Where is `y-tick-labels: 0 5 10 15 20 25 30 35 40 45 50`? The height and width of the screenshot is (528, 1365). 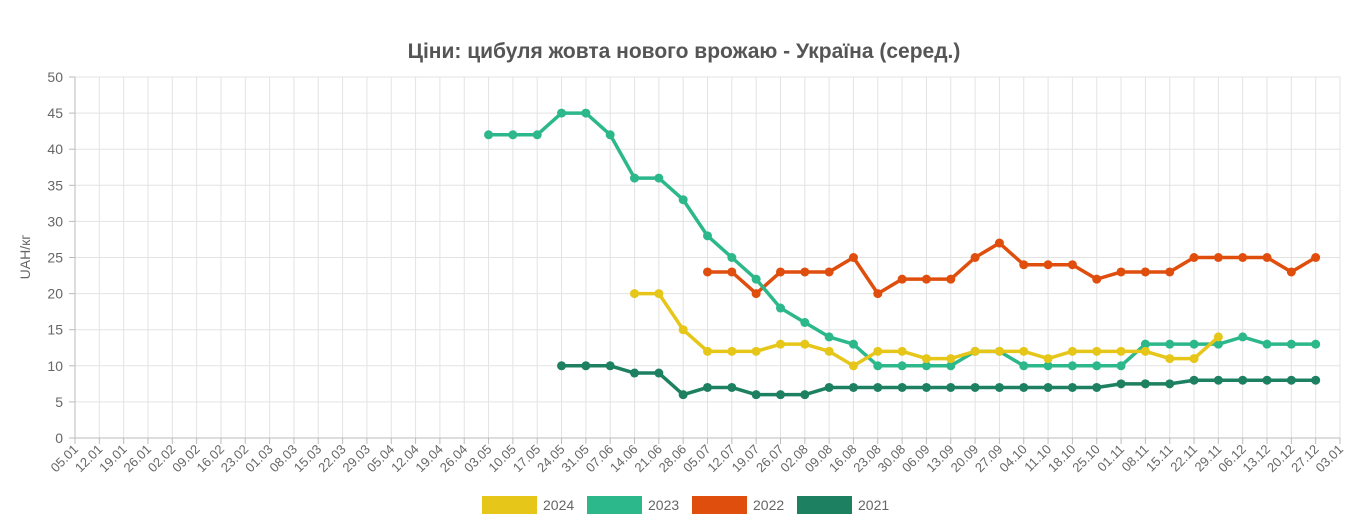 y-tick-labels: 0 5 10 15 20 25 30 35 40 45 50 is located at coordinates (55, 257).